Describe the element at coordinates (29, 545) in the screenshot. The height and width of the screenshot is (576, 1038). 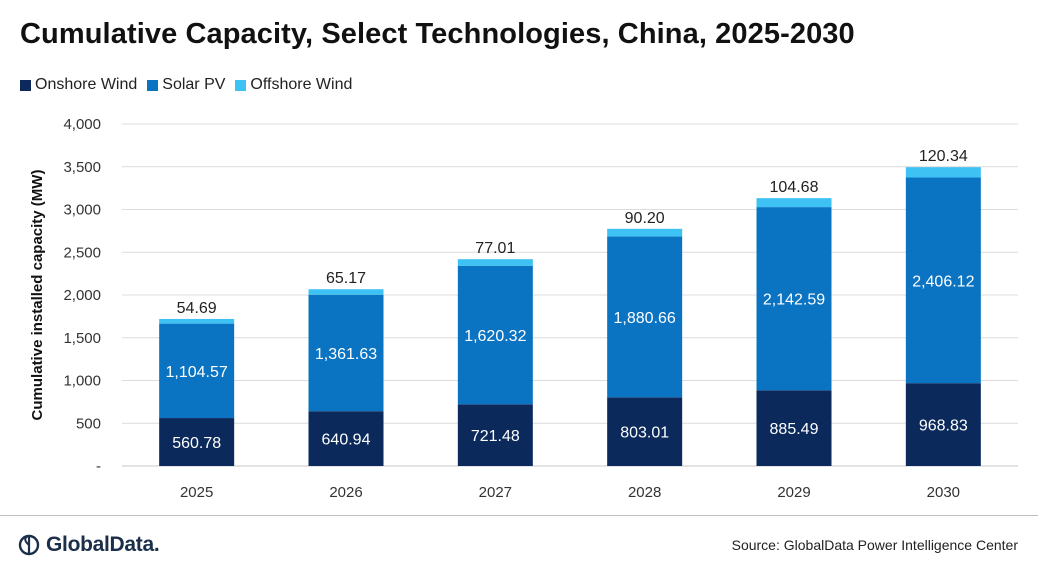
I see `globaldata-logo-icon` at that location.